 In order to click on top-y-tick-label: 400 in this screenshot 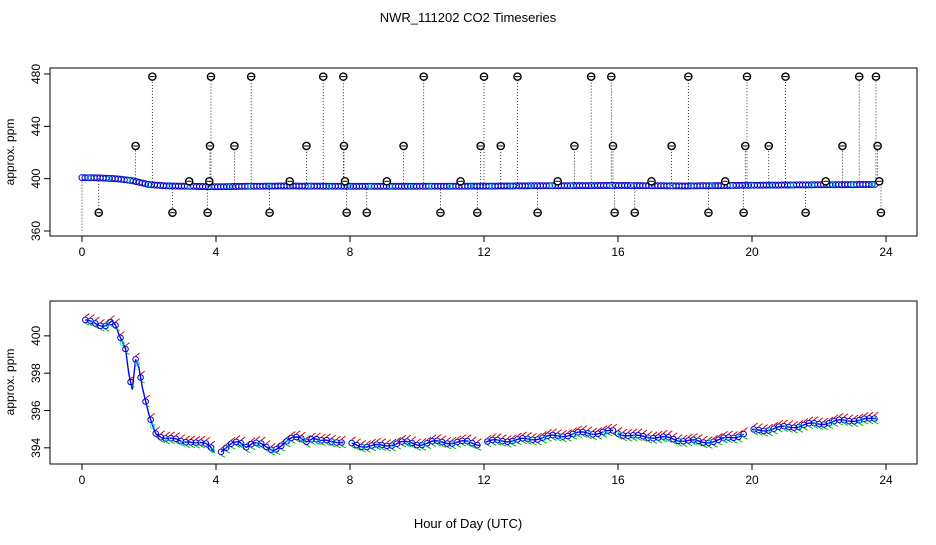, I will do `click(36, 178)`.